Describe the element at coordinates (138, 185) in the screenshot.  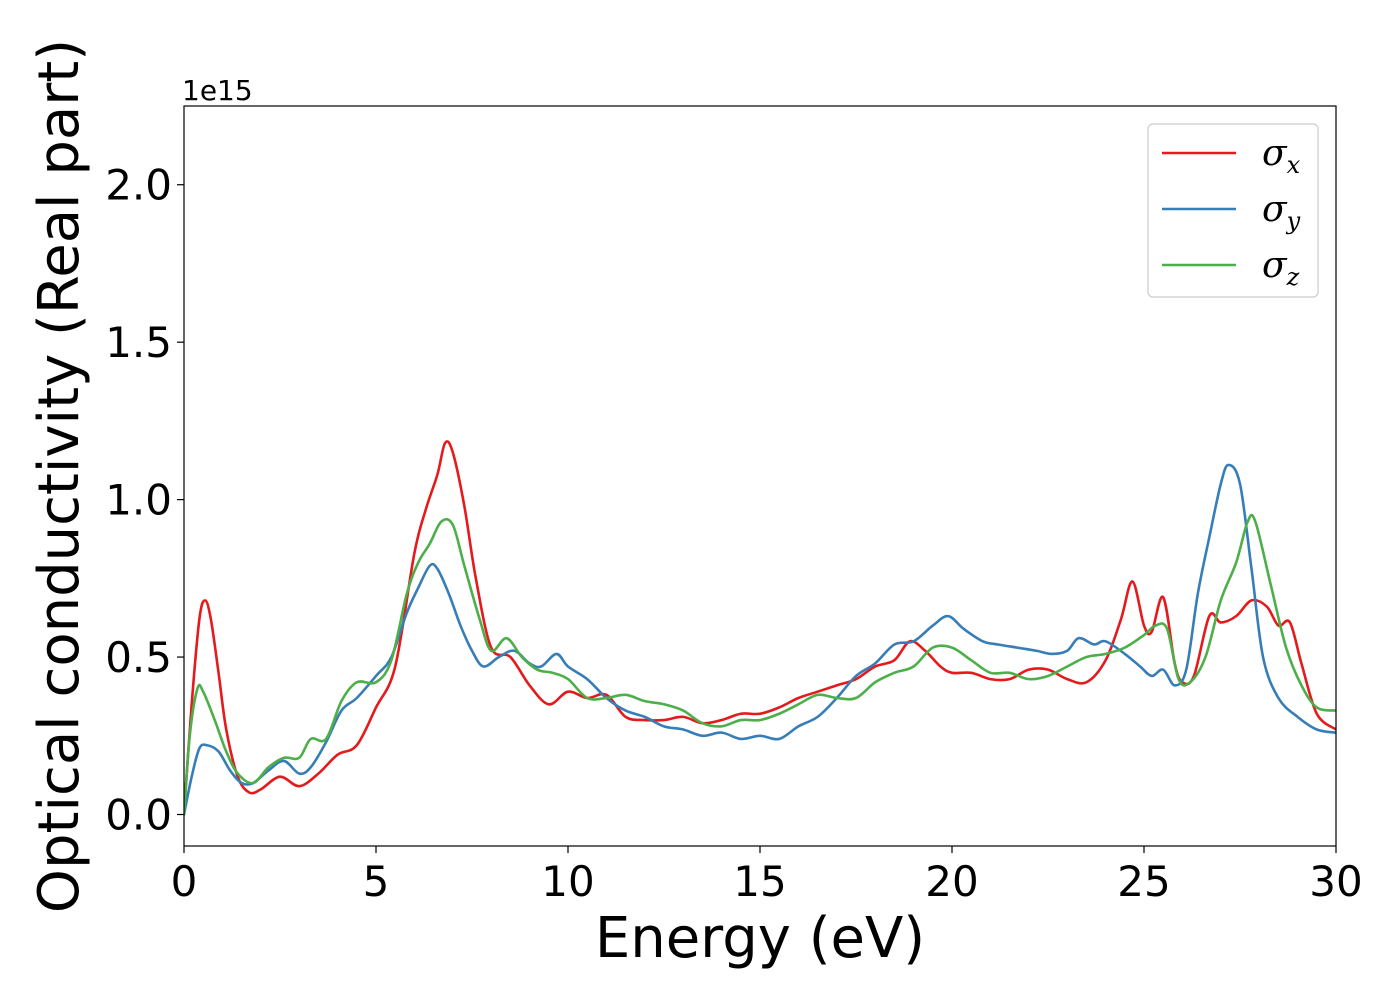
I see `y-tick-label: 2.0` at that location.